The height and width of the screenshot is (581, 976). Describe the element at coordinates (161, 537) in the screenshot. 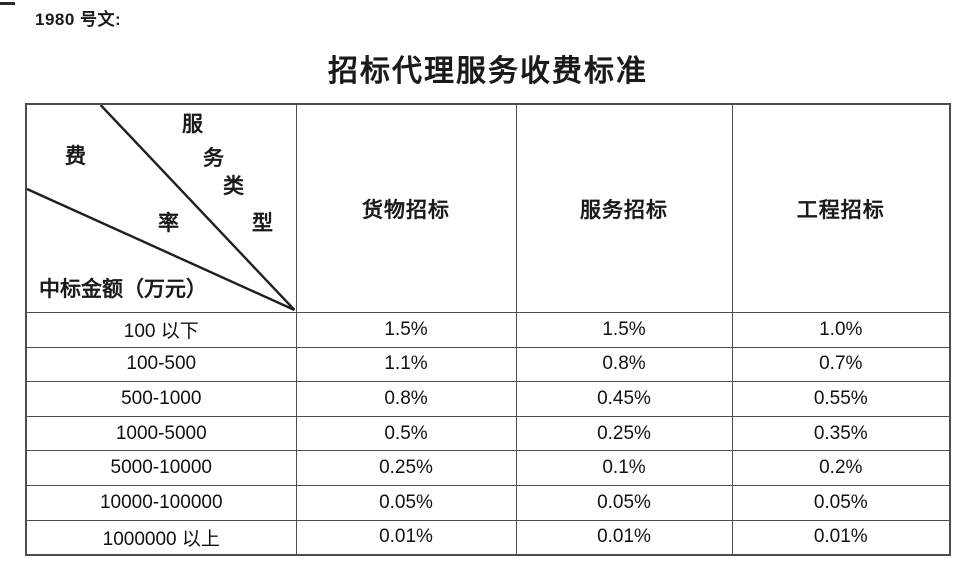

I see `amount-range-cell: 1000000 以上` at that location.